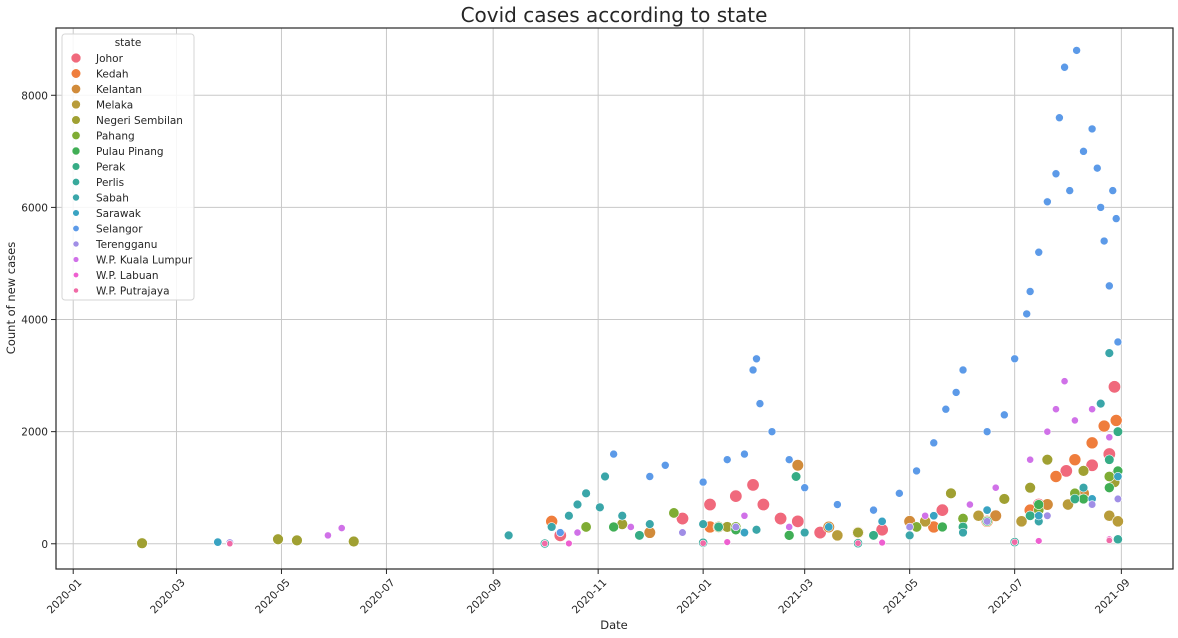 This screenshot has height=638, width=1178. What do you see at coordinates (485, 597) in the screenshot?
I see `x-tick-label: 2020-09` at bounding box center [485, 597].